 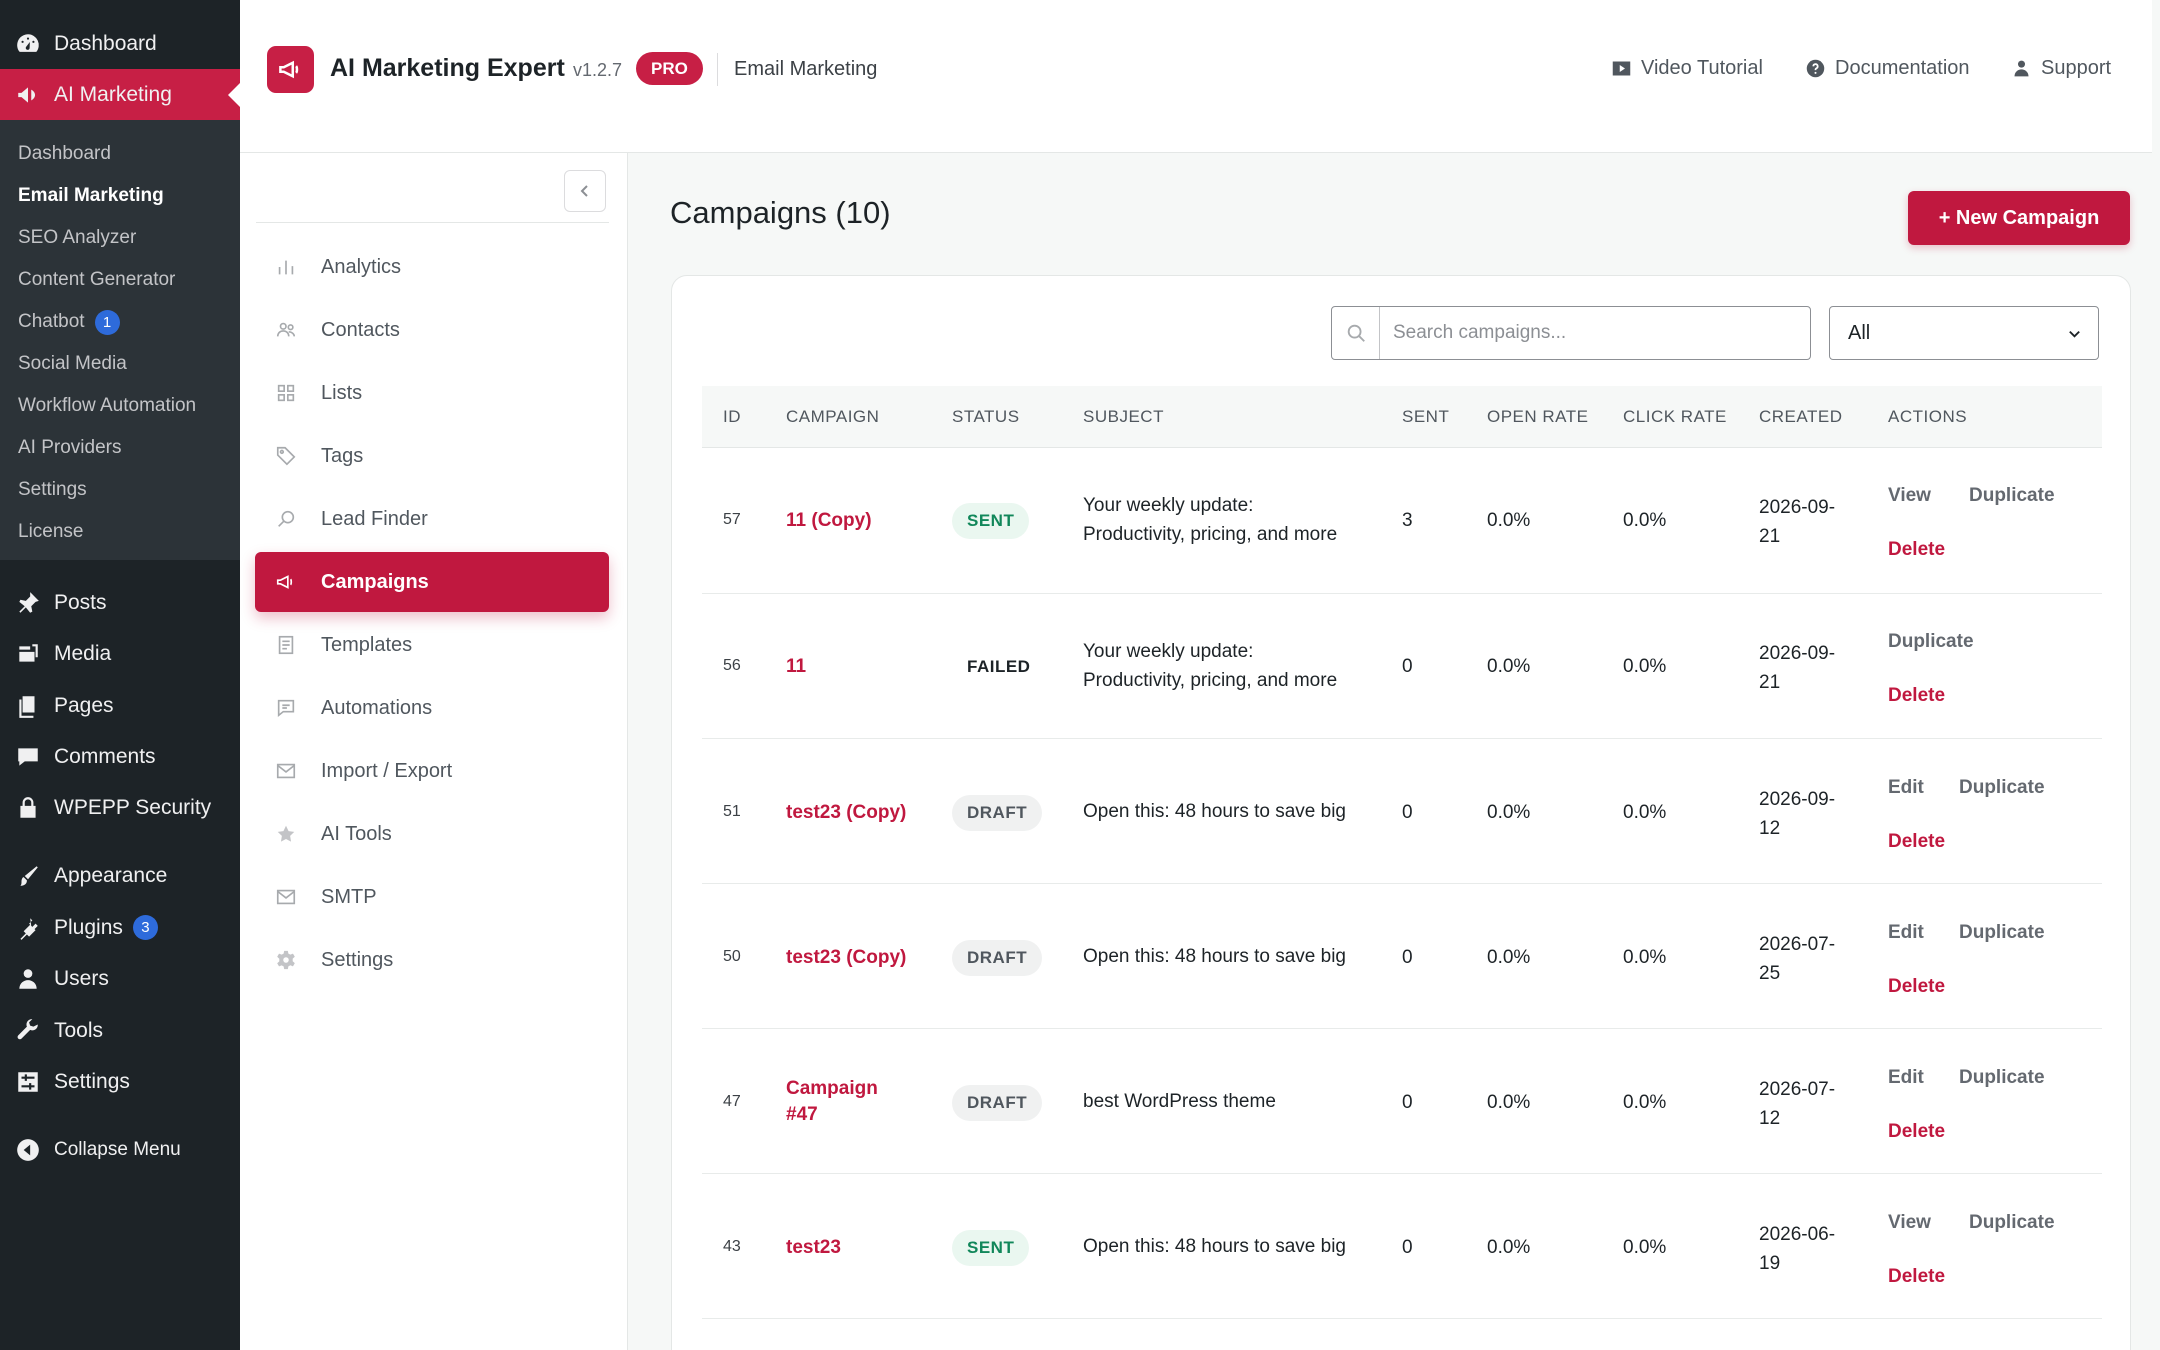 I want to click on app-version: v1.2.7, so click(x=598, y=70).